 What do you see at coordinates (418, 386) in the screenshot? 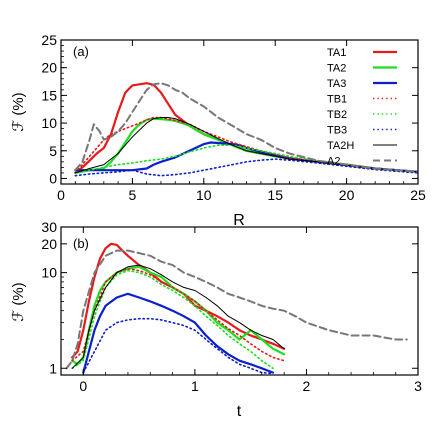
I see `panel-b-xtick-label: 3` at bounding box center [418, 386].